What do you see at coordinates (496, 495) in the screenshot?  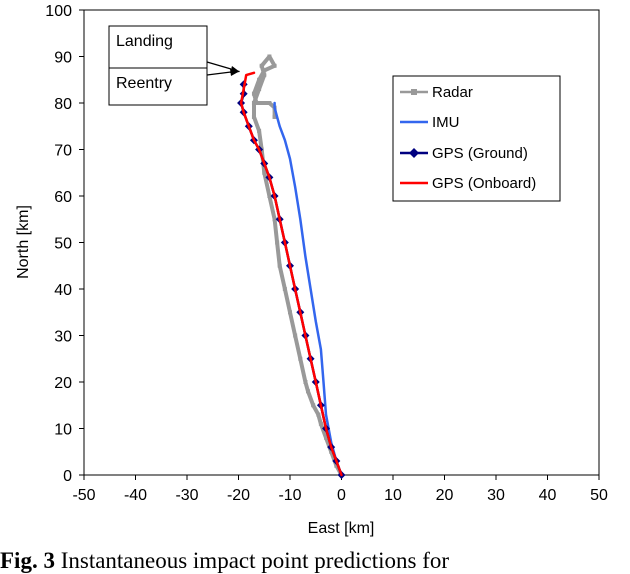 I see `x-tick-label: 30` at bounding box center [496, 495].